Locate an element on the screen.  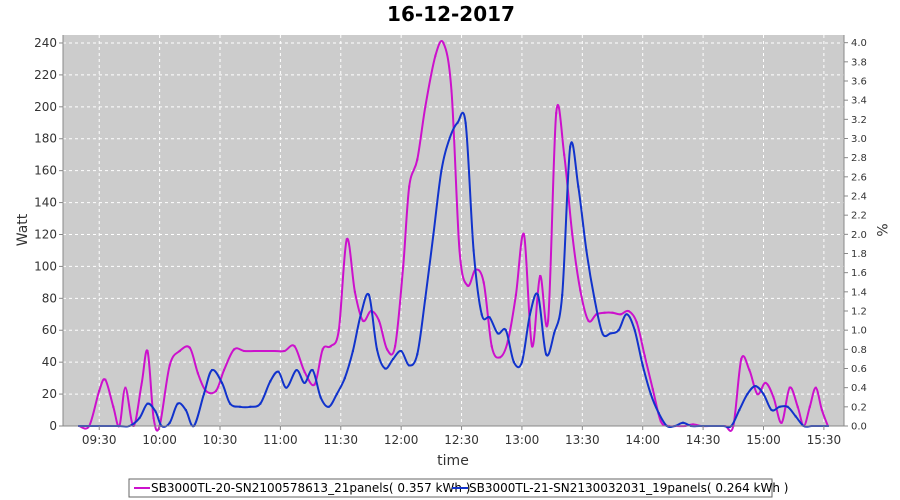
x-tick-label: 12:00 is located at coordinates (401, 440).